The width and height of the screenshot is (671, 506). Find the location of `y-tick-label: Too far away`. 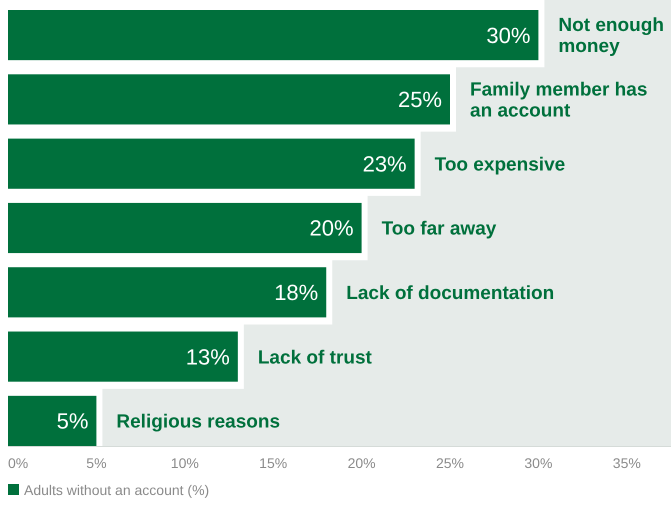

y-tick-label: Too far away is located at coordinates (439, 229).